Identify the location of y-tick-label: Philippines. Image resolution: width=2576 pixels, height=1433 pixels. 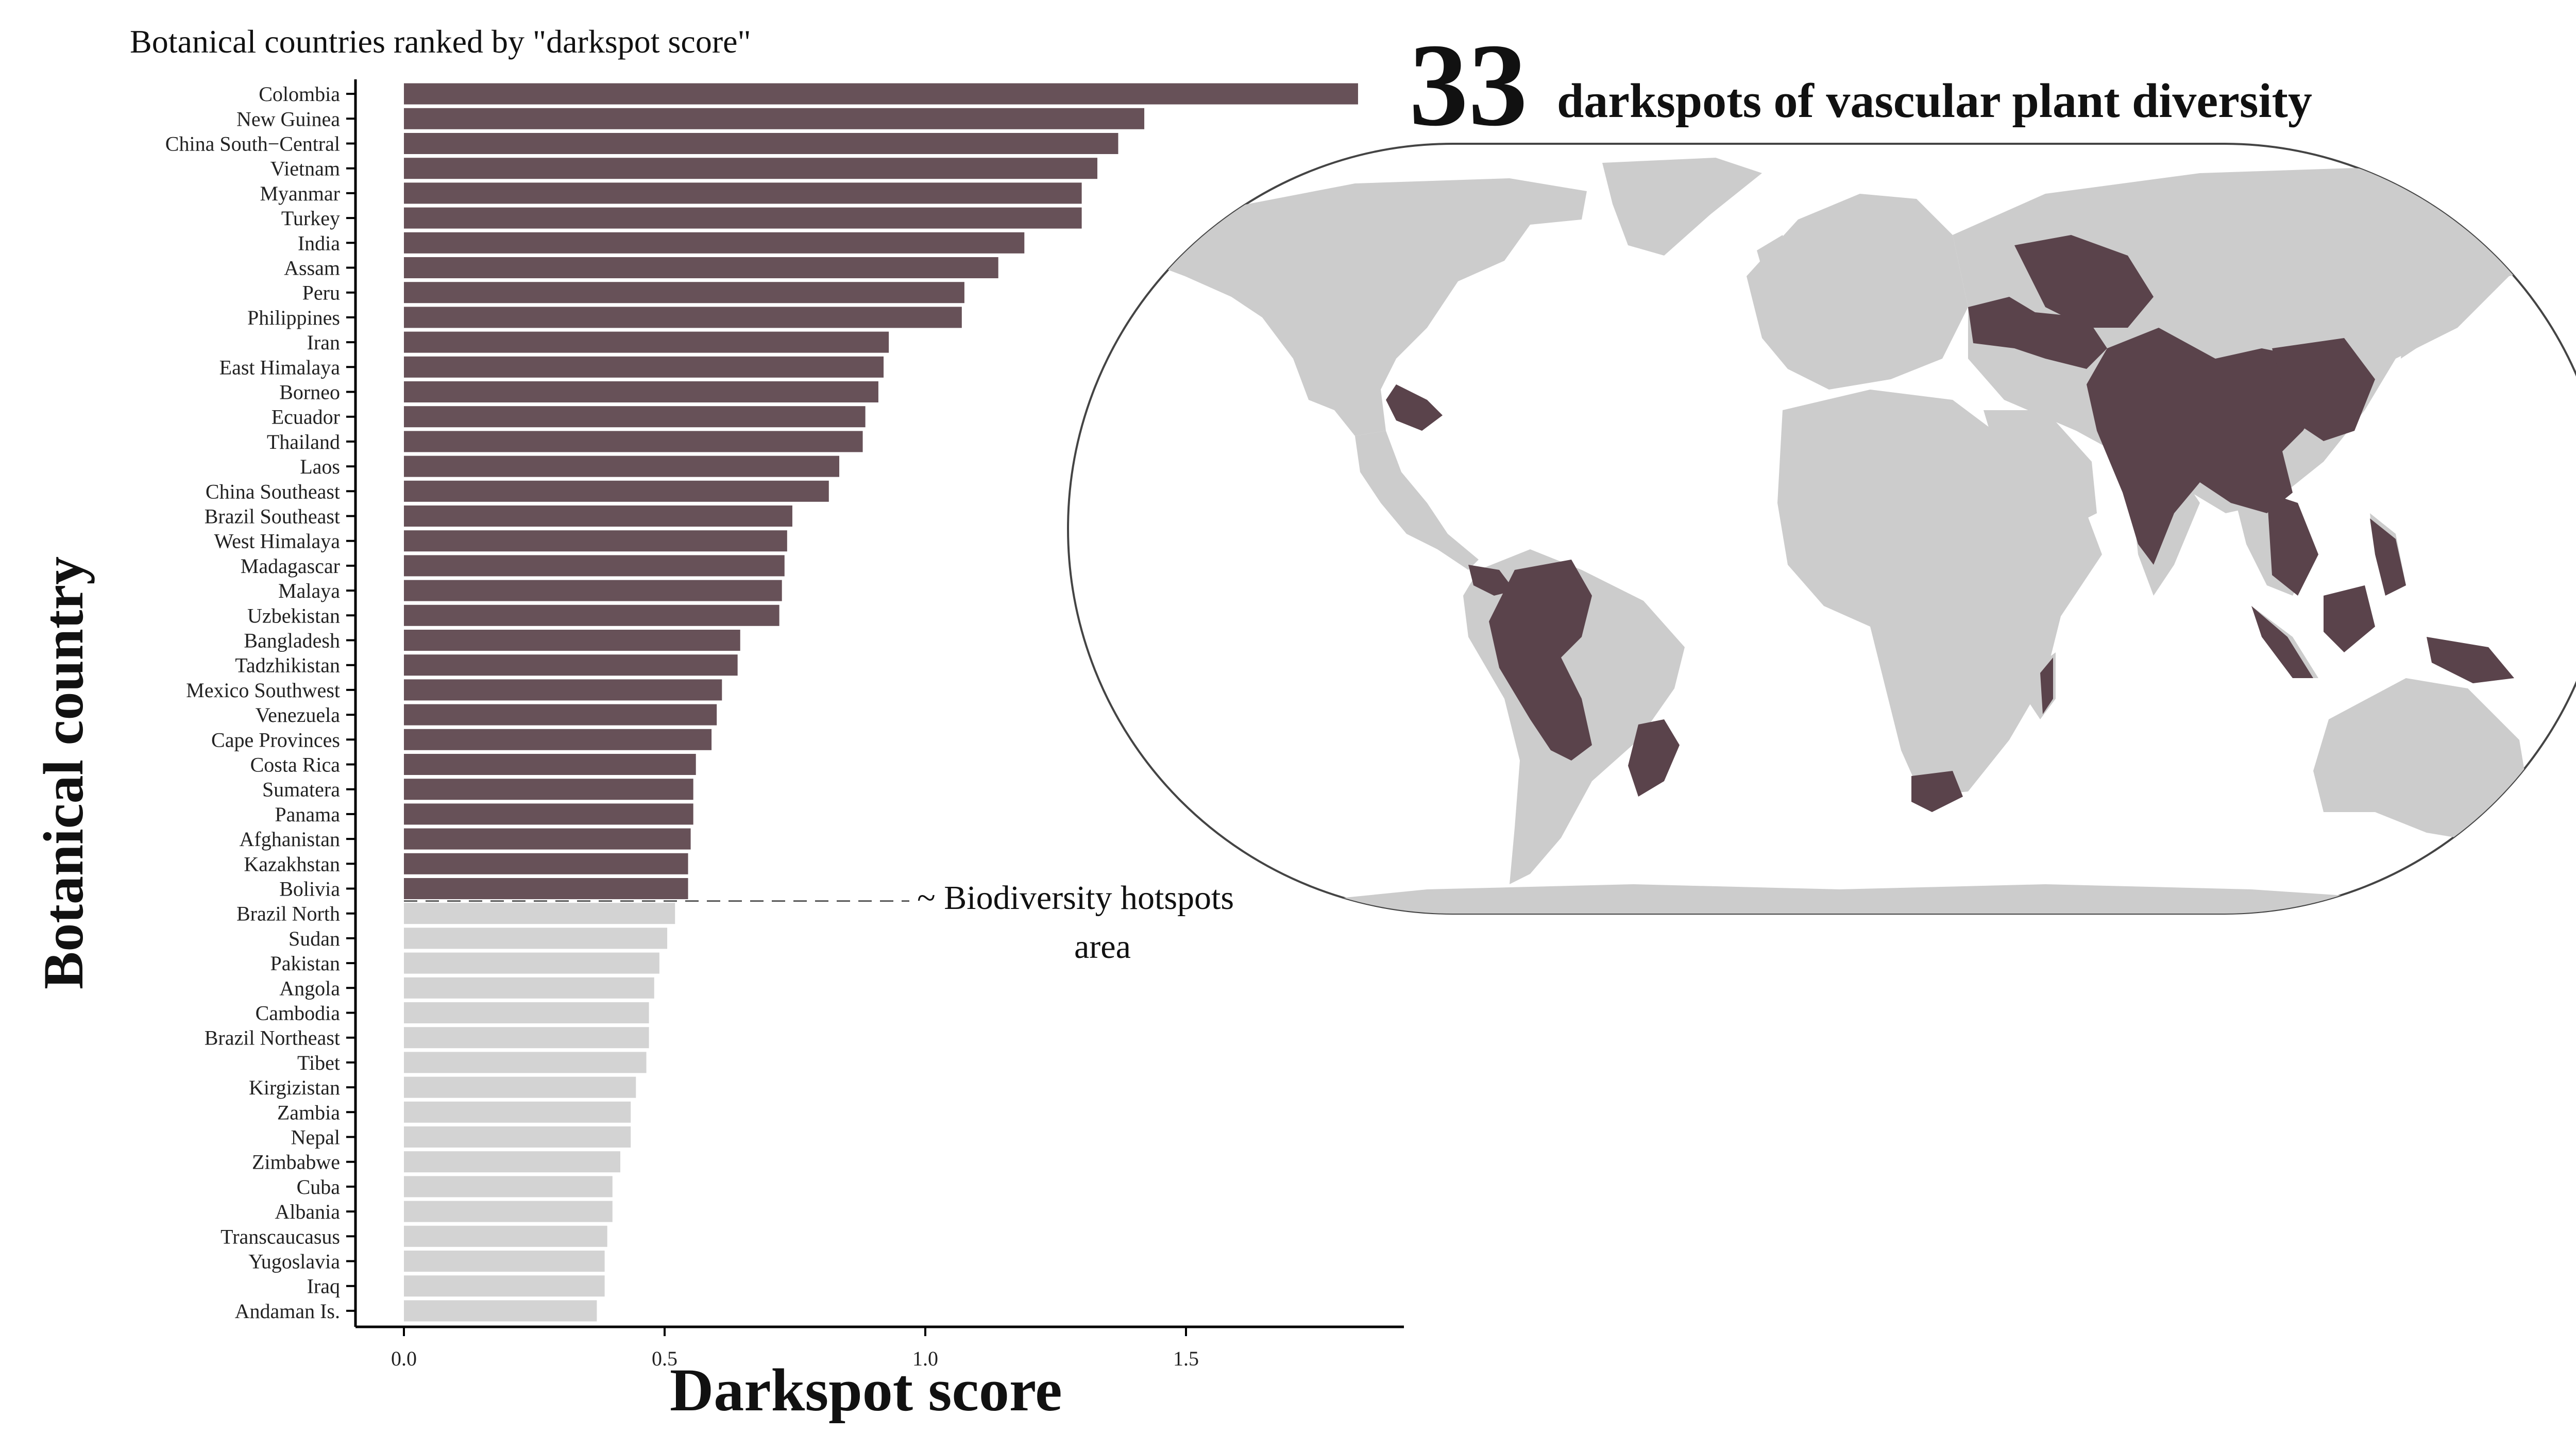
(293, 317).